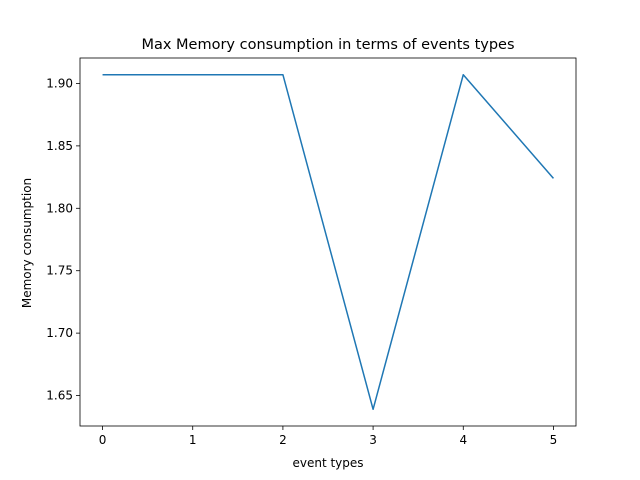 The image size is (640, 480). What do you see at coordinates (554, 440) in the screenshot?
I see `x-tick-label: 5` at bounding box center [554, 440].